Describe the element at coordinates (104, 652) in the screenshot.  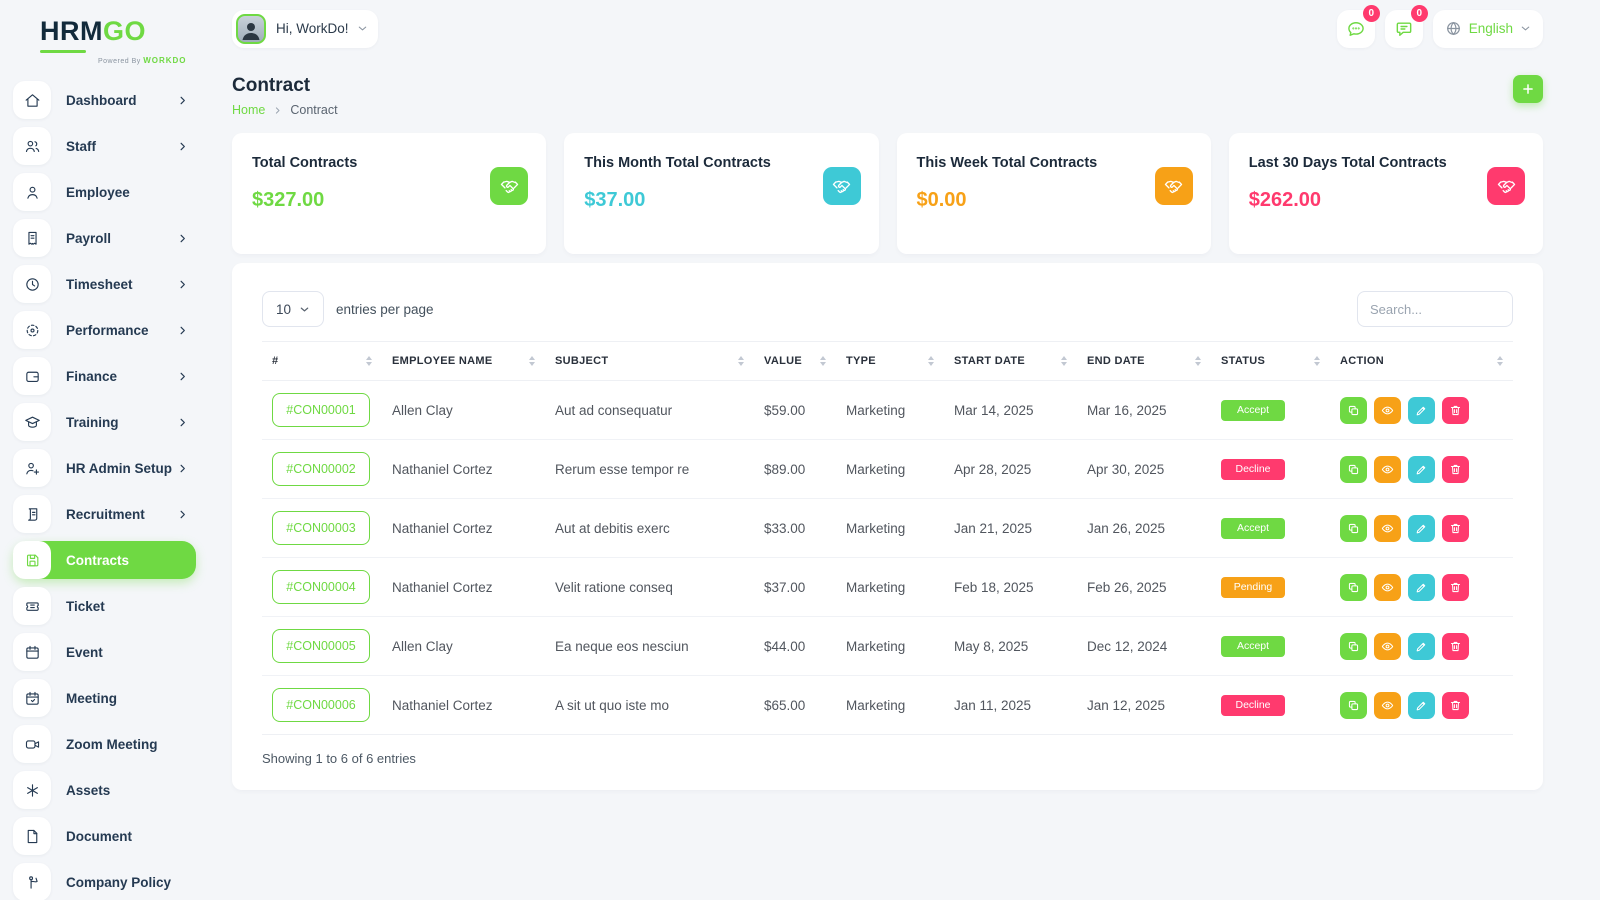
I see `sidebar-item-event: Event` at that location.